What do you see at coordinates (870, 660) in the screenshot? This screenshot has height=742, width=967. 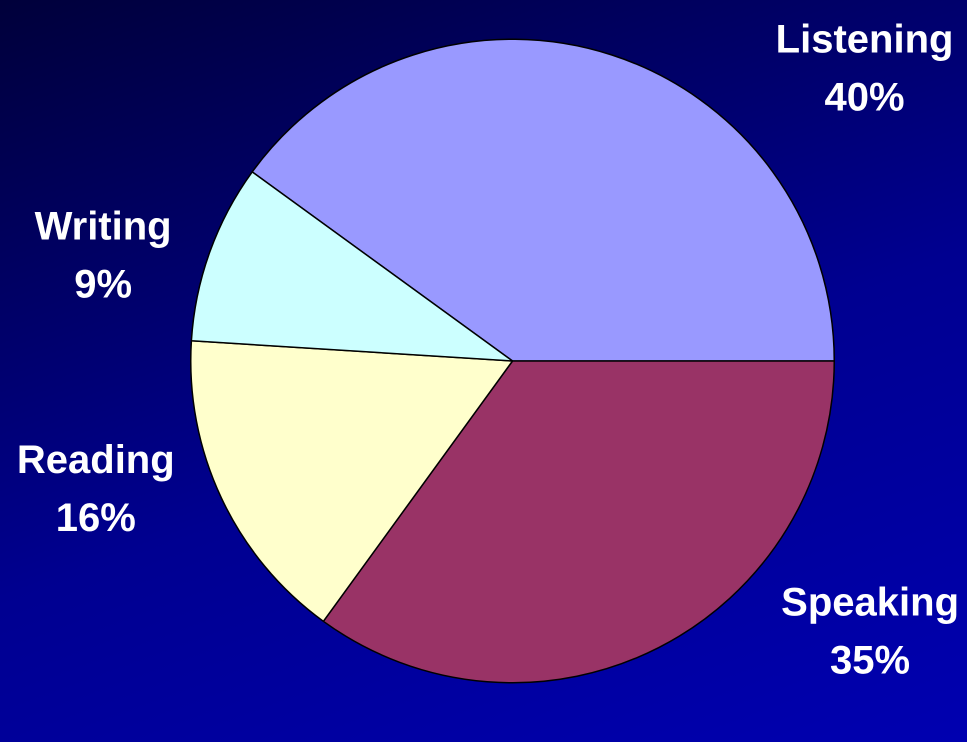 I see `data-label: 35%` at bounding box center [870, 660].